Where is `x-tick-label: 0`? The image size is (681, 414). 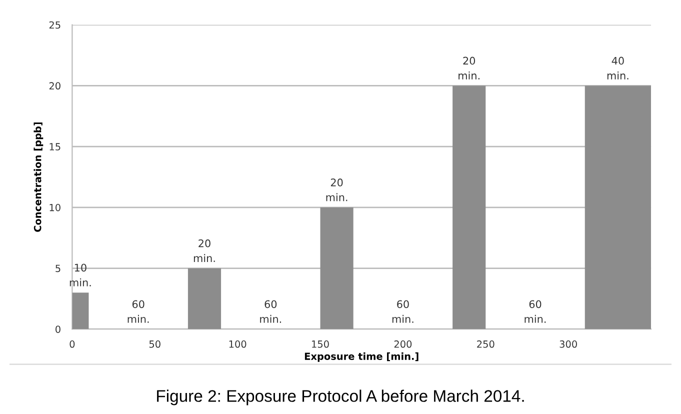
x-tick-label: 0 is located at coordinates (72, 344).